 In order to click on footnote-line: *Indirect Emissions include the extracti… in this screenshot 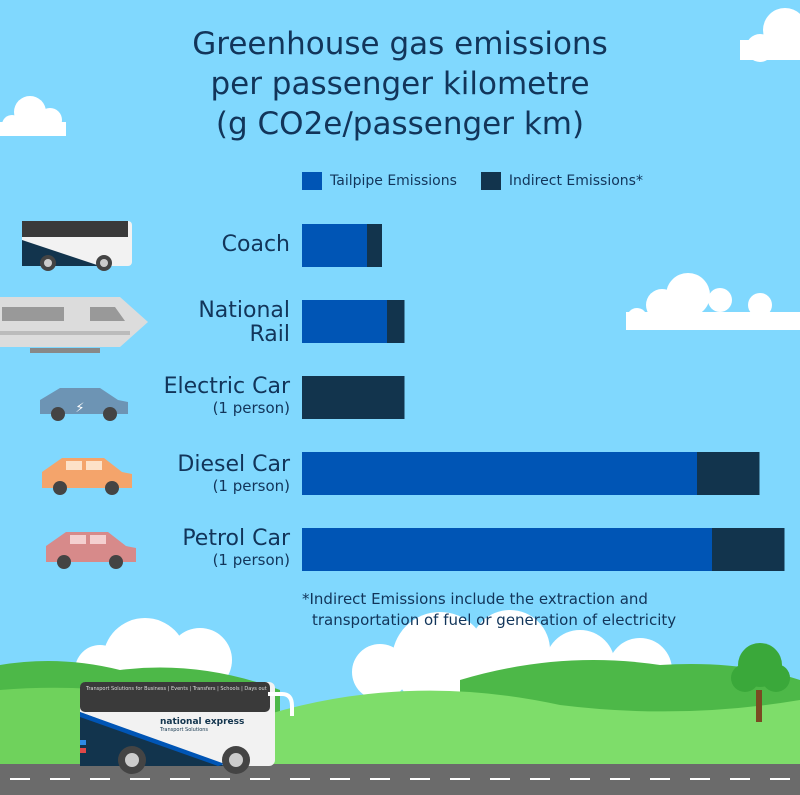, I will do `click(475, 599)`.